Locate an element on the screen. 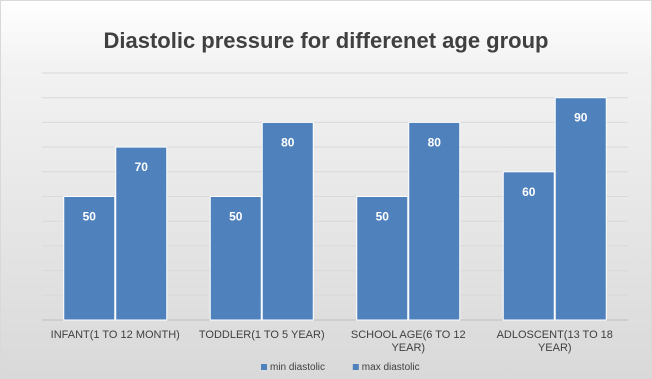  data-label: 70 is located at coordinates (142, 167).